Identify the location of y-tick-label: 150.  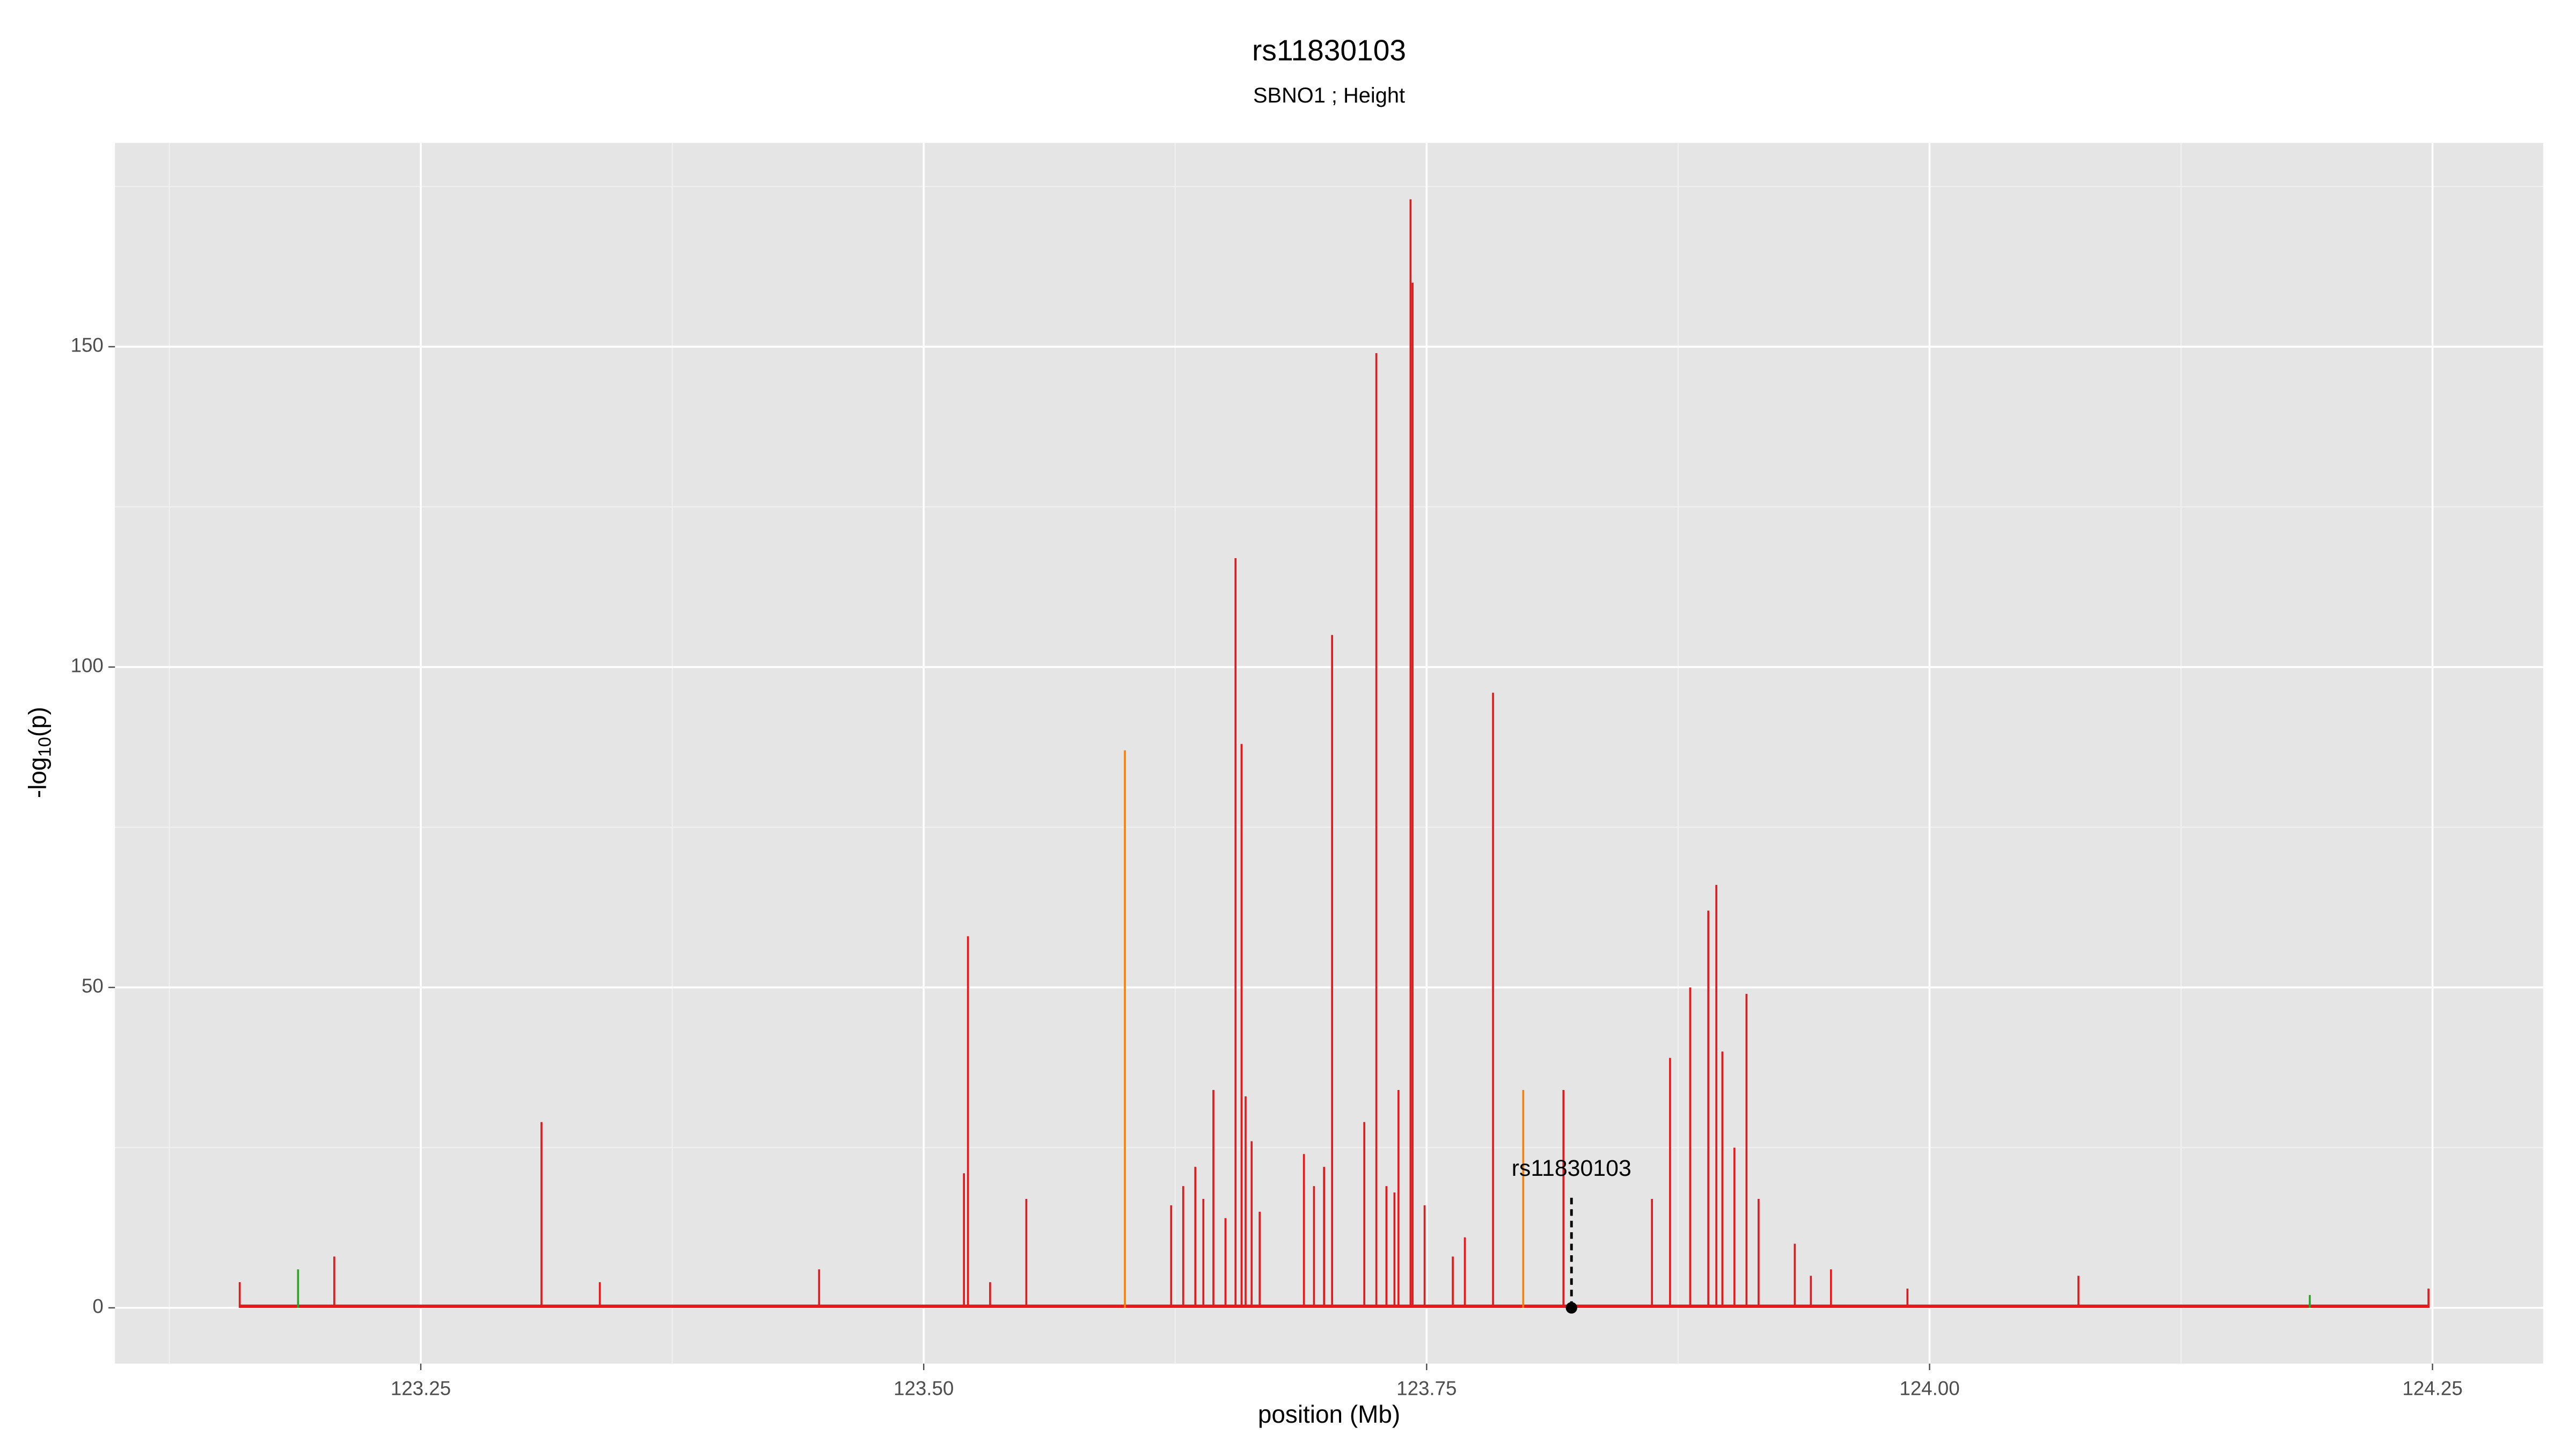
(87, 345).